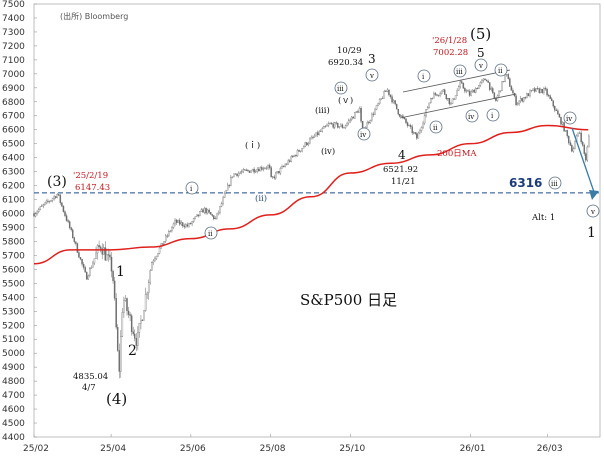 The height and width of the screenshot is (471, 604). What do you see at coordinates (293, 444) in the screenshot?
I see `x-axis: 25/02 25/04 25/06 25/08 25/10 26/01 26/03` at bounding box center [293, 444].